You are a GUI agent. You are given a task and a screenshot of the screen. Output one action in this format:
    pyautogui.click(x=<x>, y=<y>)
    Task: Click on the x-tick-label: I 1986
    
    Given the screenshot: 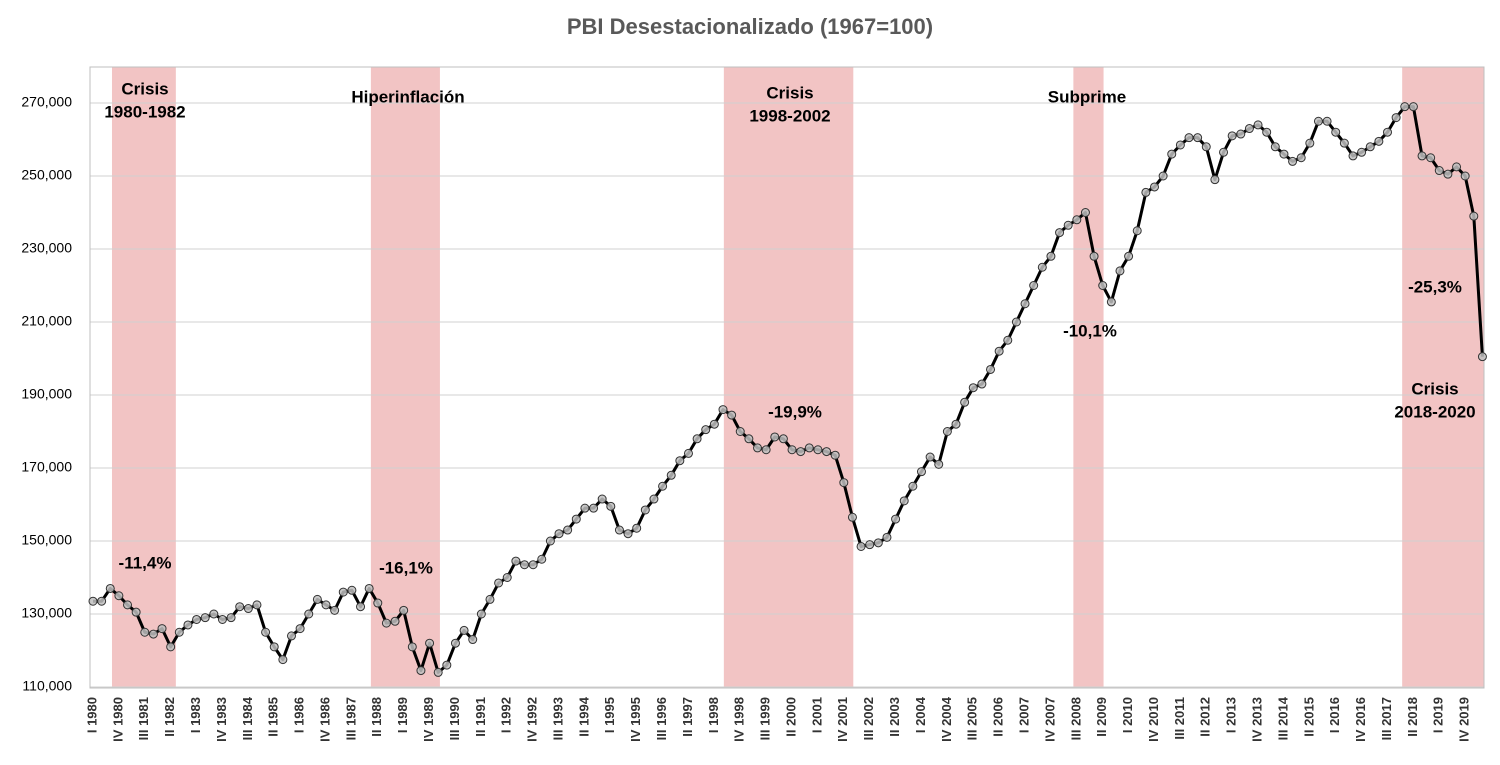 What is the action you would take?
    pyautogui.click(x=299, y=715)
    